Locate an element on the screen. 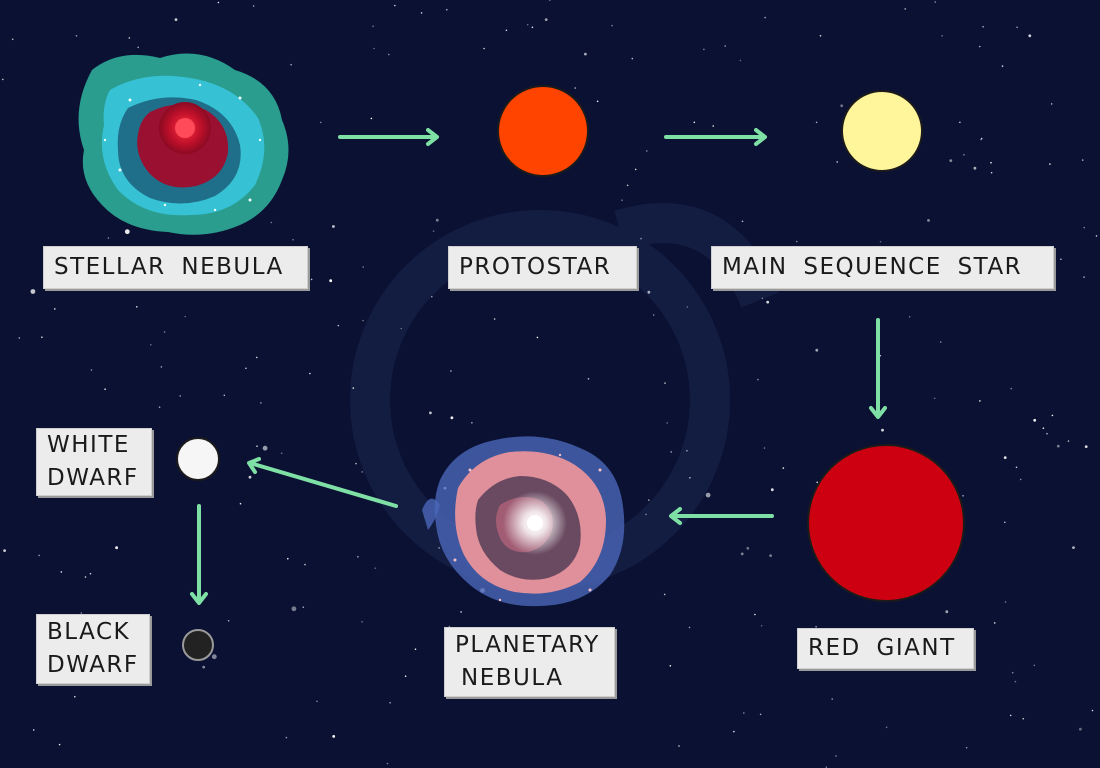  planetary-nebula-icon is located at coordinates (523, 521).